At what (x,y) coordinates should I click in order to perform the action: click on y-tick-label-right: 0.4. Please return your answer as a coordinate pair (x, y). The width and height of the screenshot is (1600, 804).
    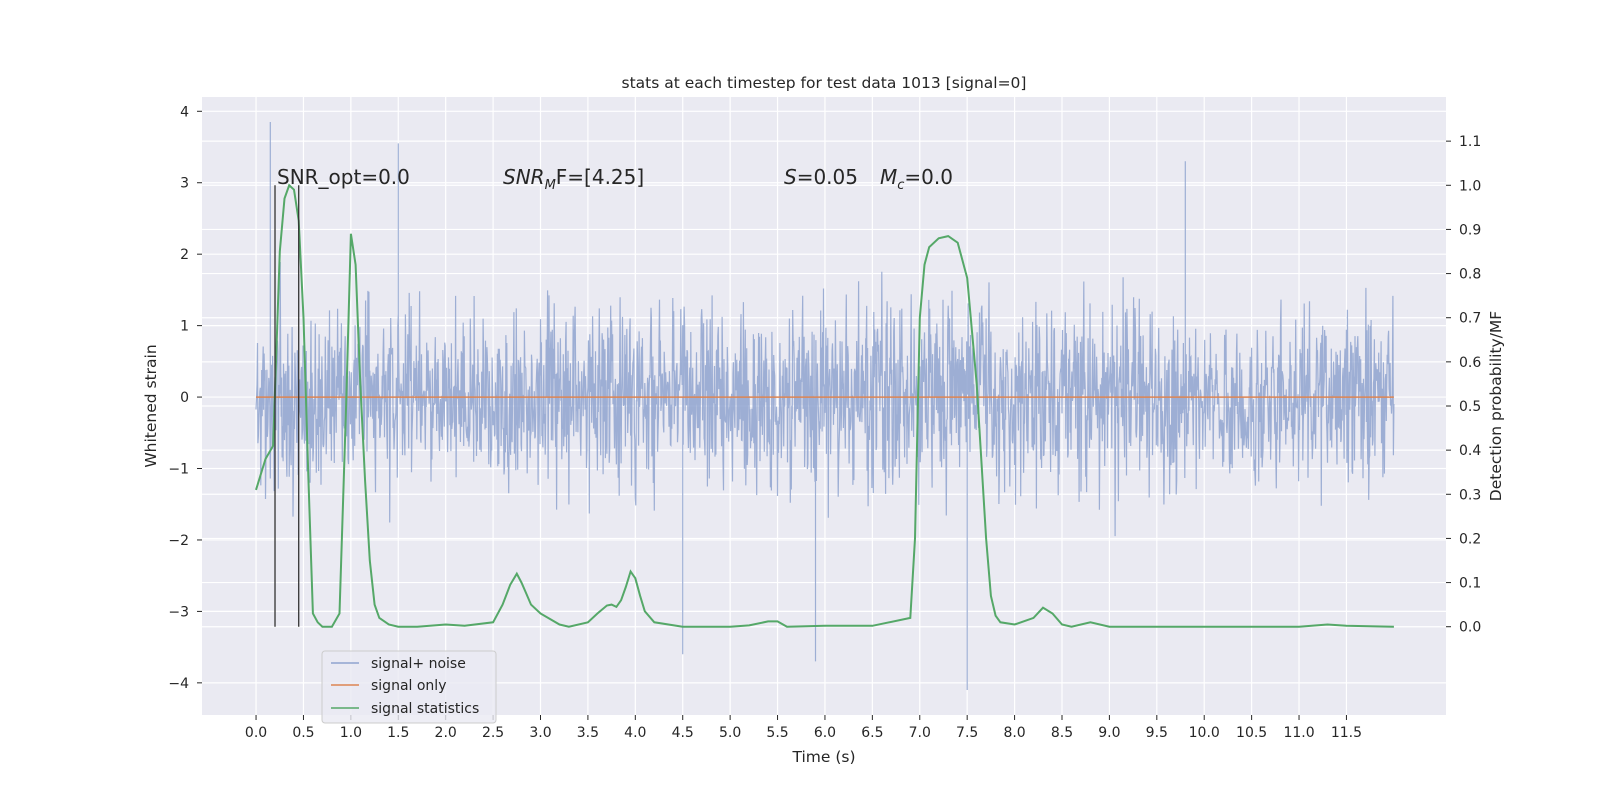
    Looking at the image, I should click on (1470, 451).